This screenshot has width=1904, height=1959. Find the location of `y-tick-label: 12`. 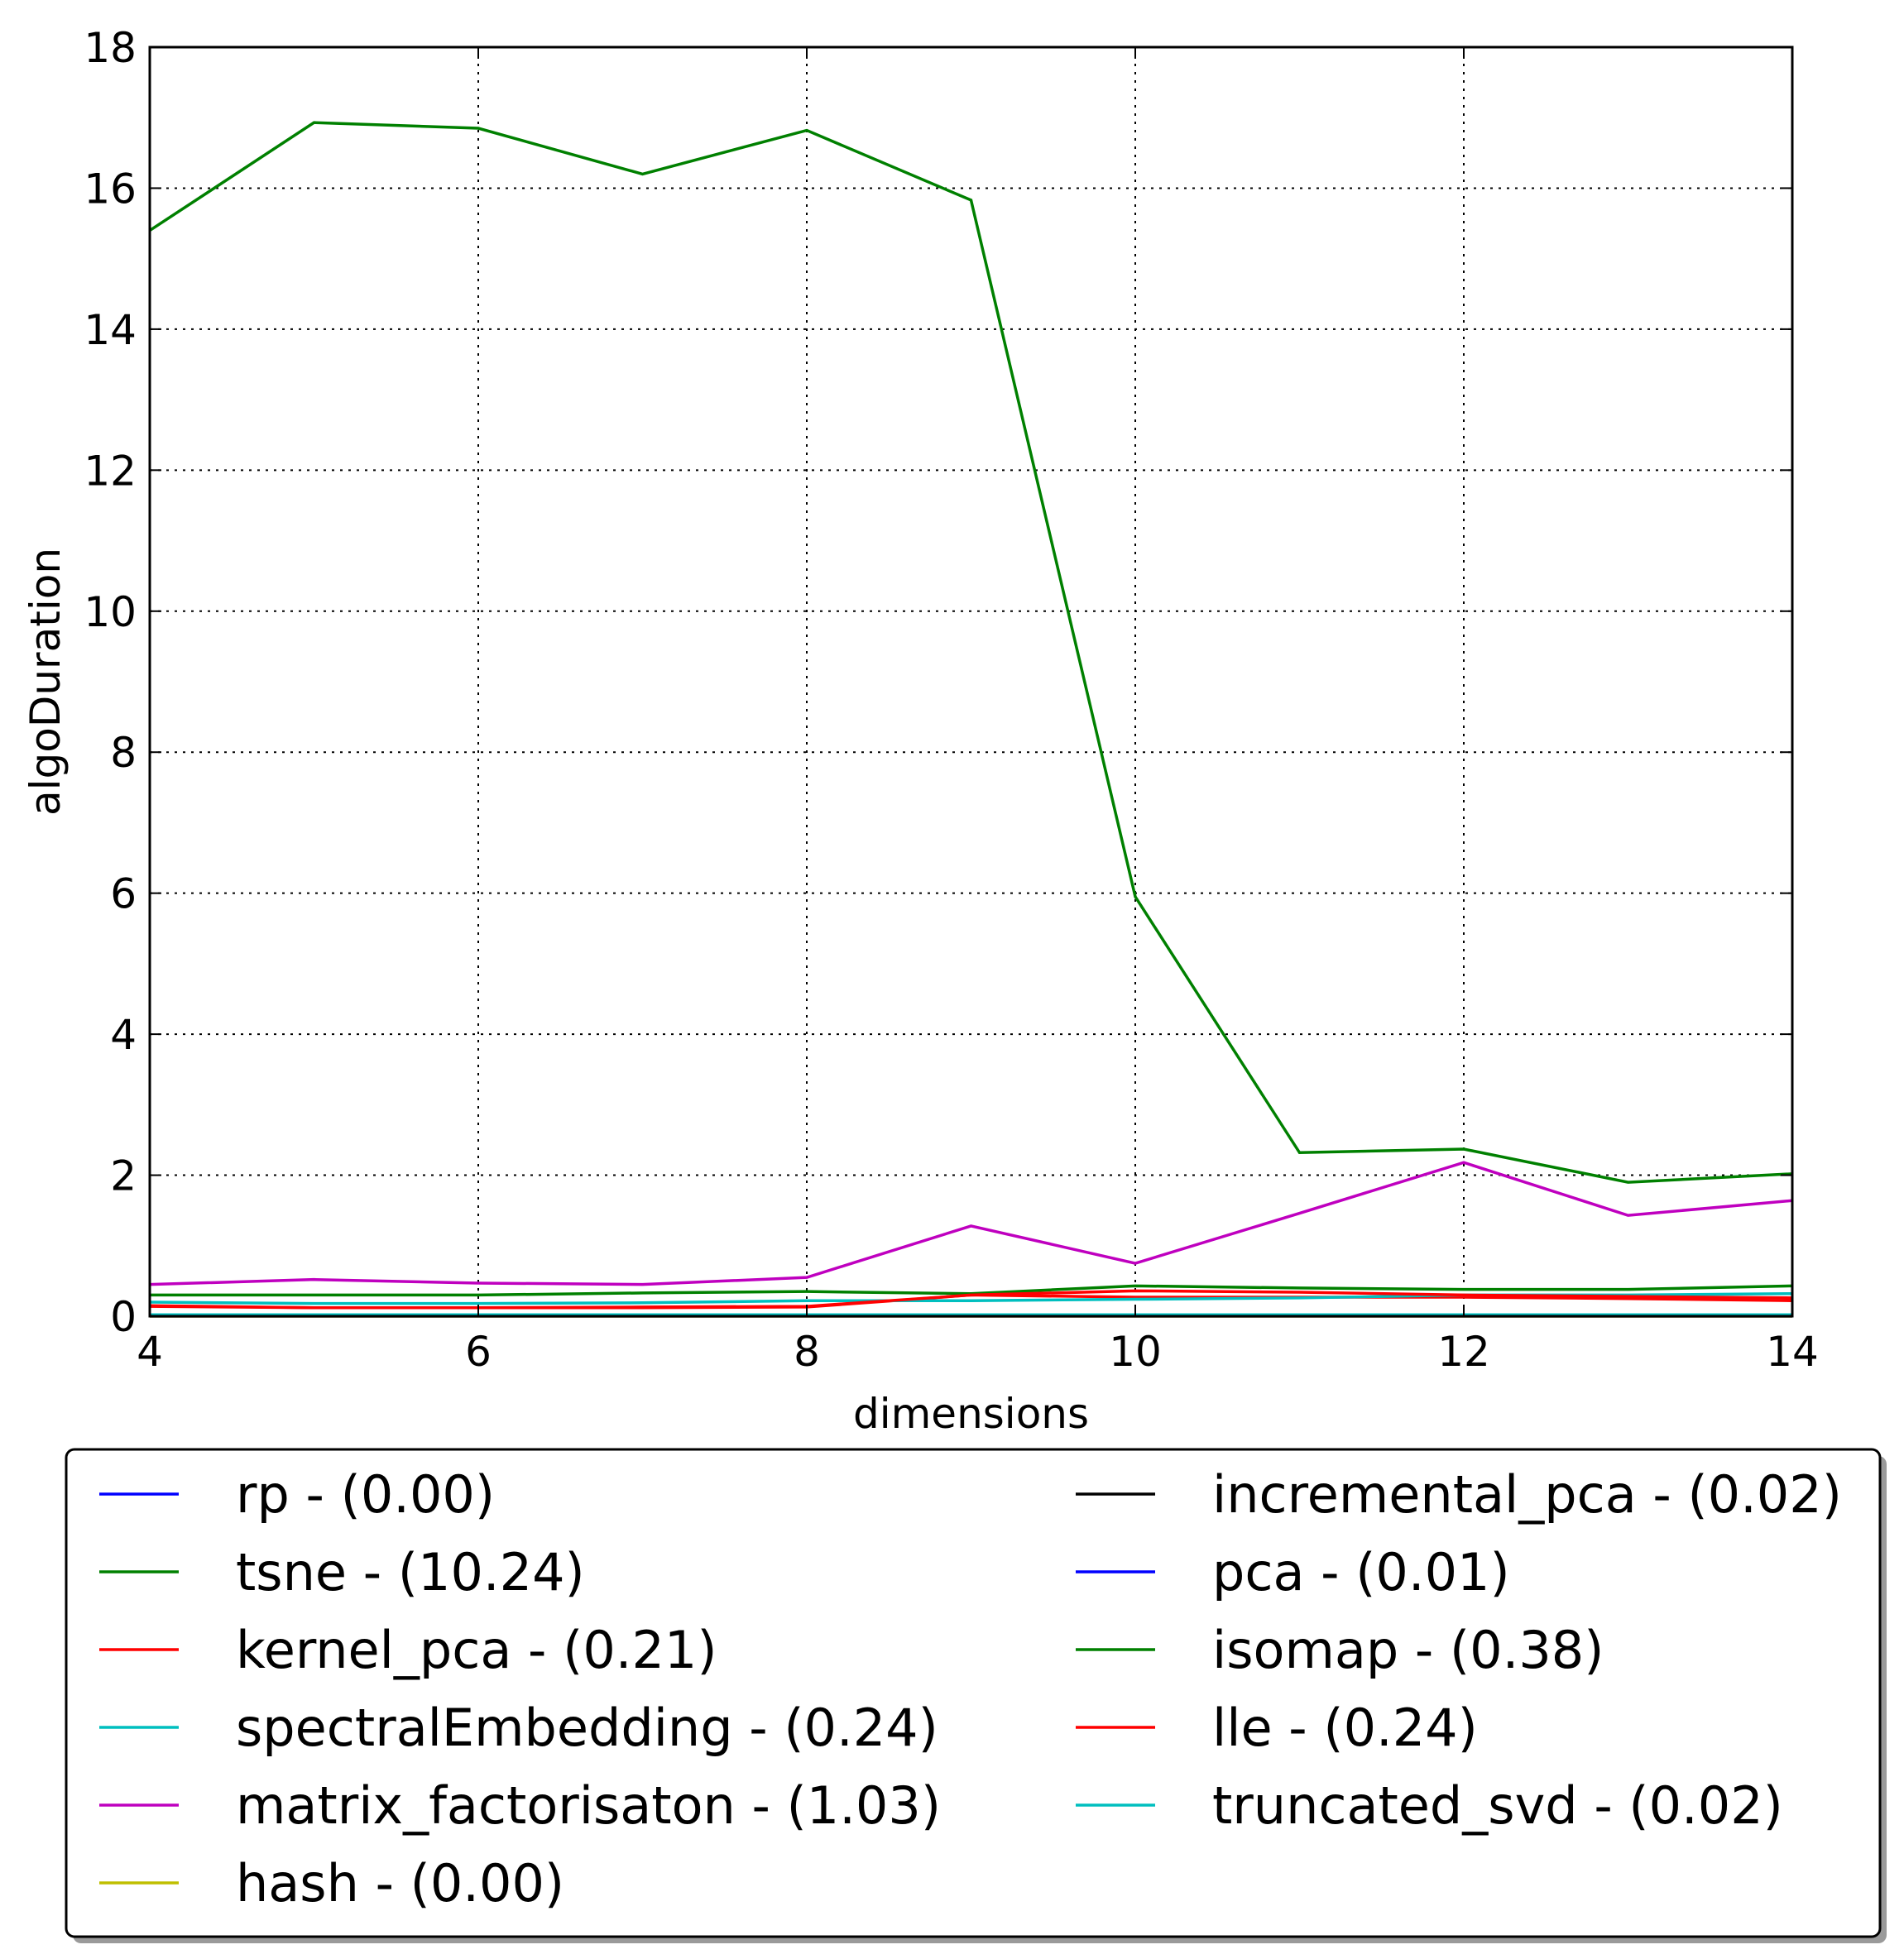

y-tick-label: 12 is located at coordinates (110, 471).